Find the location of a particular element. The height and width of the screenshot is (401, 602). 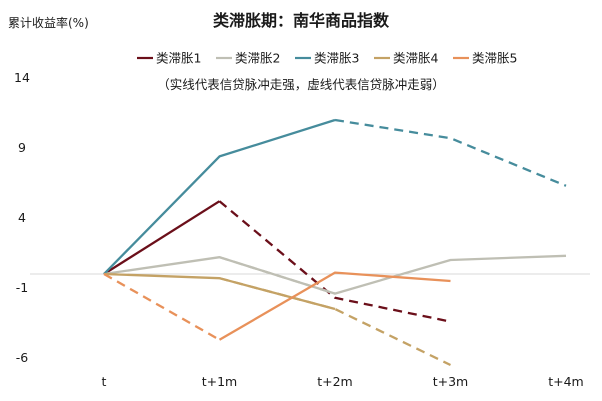

legend-label: 类滞胀2 is located at coordinates (257, 58).